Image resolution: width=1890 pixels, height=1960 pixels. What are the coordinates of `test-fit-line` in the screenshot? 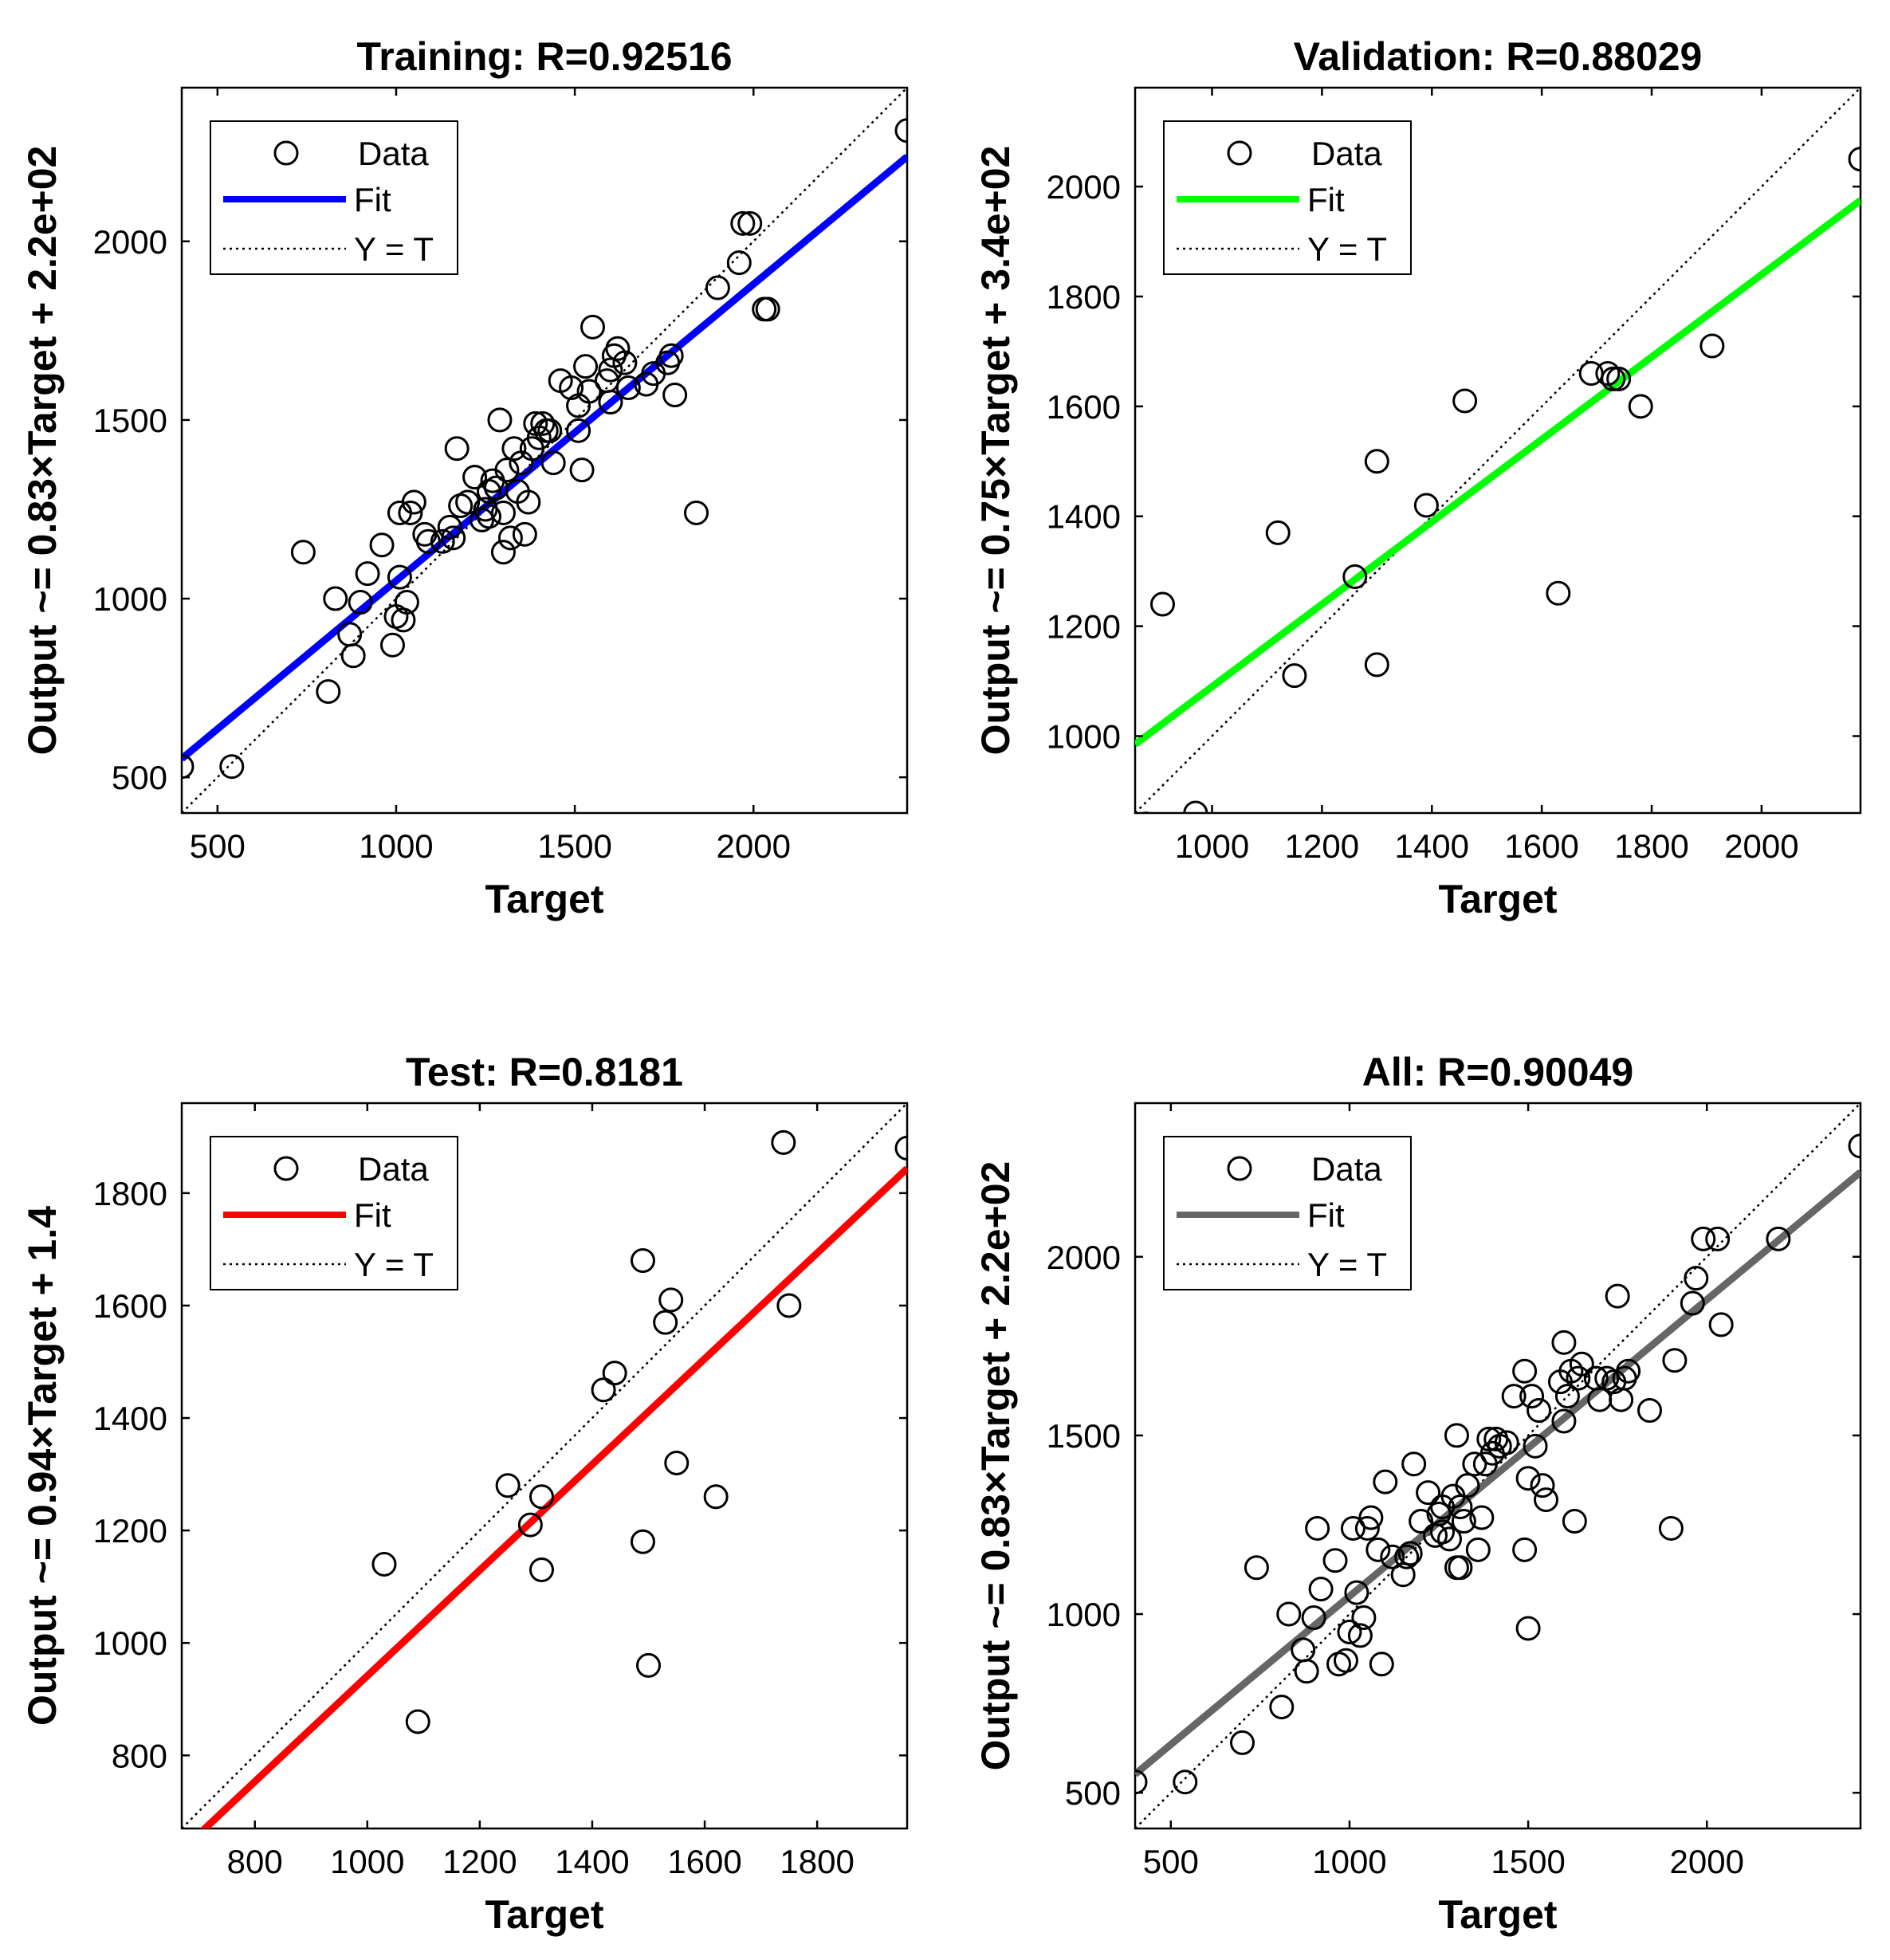 It's located at (553, 1496).